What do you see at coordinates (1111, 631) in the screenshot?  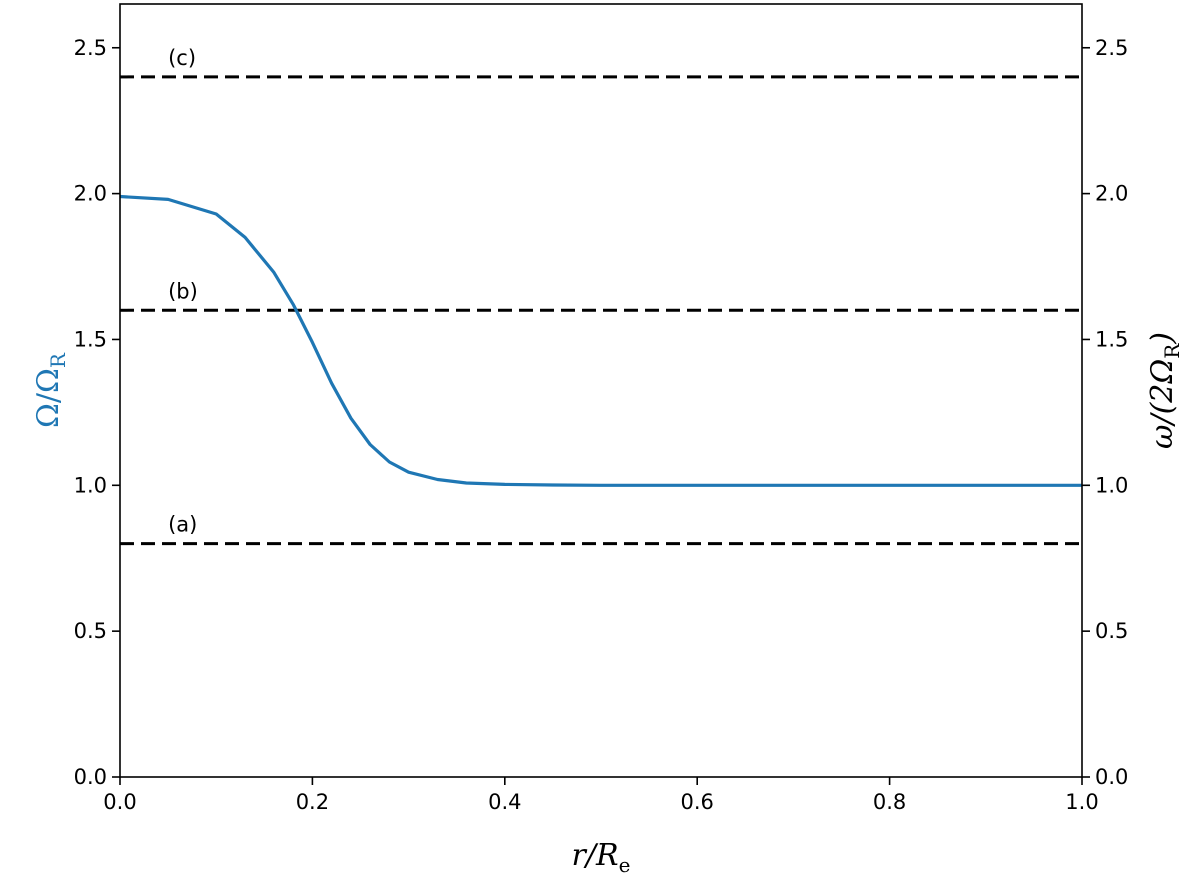 I see `y-right-tick-label: 0.5` at bounding box center [1111, 631].